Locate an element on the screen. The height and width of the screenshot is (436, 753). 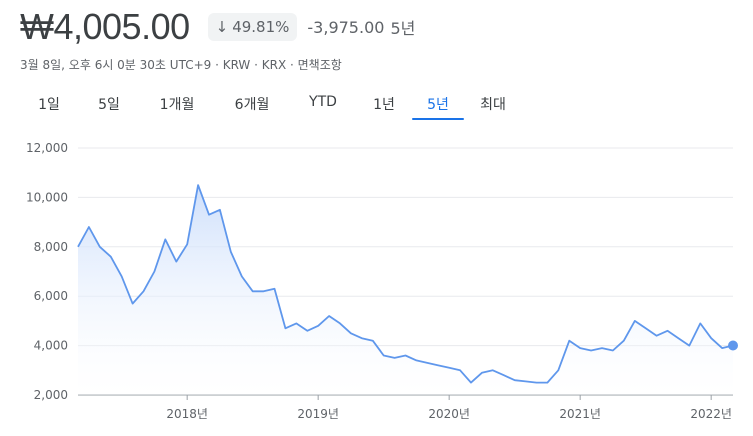
tab-5y: 5년 is located at coordinates (438, 106).